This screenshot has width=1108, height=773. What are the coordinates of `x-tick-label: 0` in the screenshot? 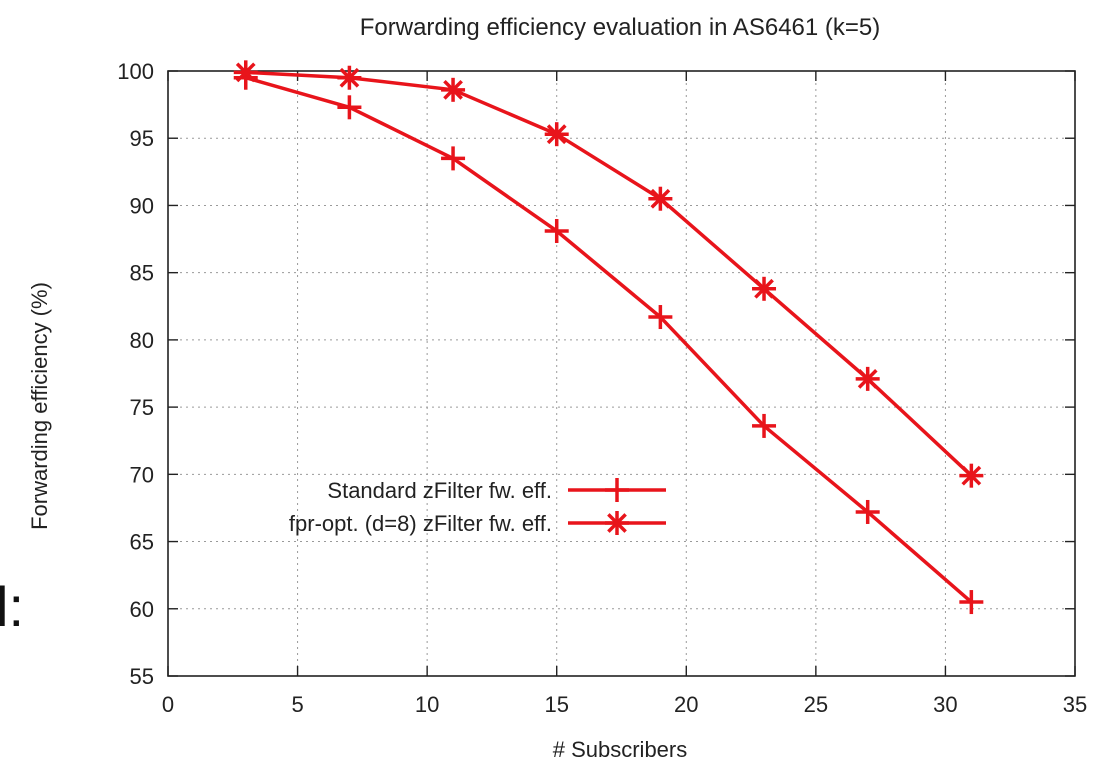 It's located at (168, 704).